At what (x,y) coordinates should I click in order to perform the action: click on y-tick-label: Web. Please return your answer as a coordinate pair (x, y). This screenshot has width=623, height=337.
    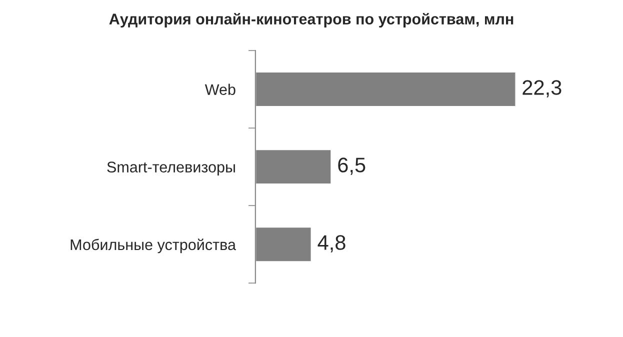
    Looking at the image, I should click on (220, 89).